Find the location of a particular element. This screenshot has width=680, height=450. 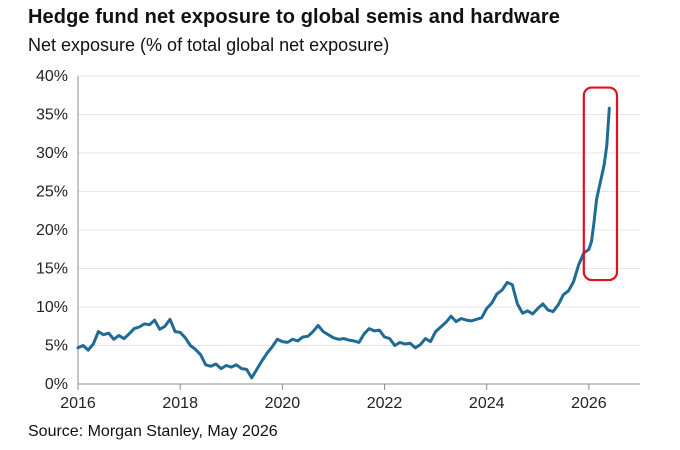

y-tick-label: 30% is located at coordinates (52, 153).